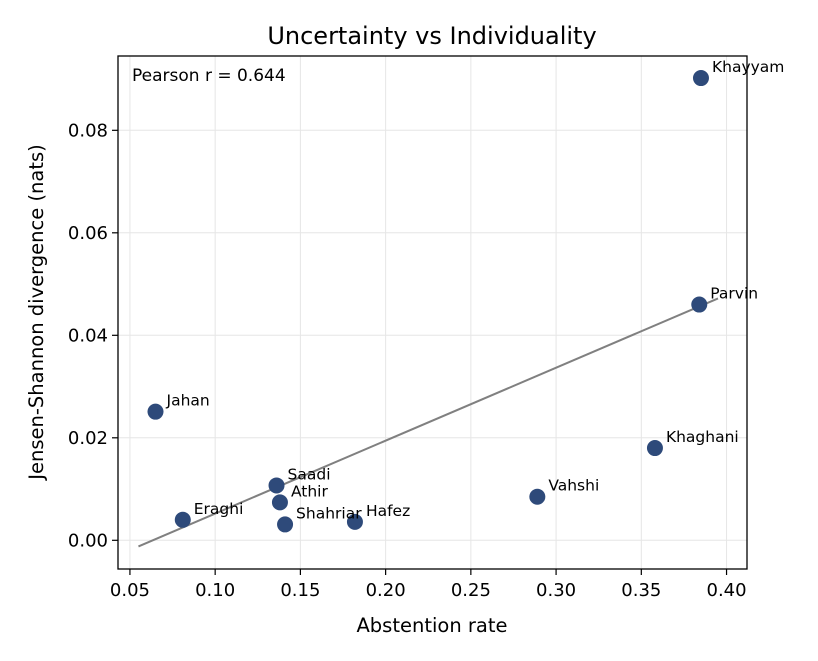 This screenshot has height=661, width=818. Describe the element at coordinates (388, 511) in the screenshot. I see `point-label-hafez: Hafez` at that location.